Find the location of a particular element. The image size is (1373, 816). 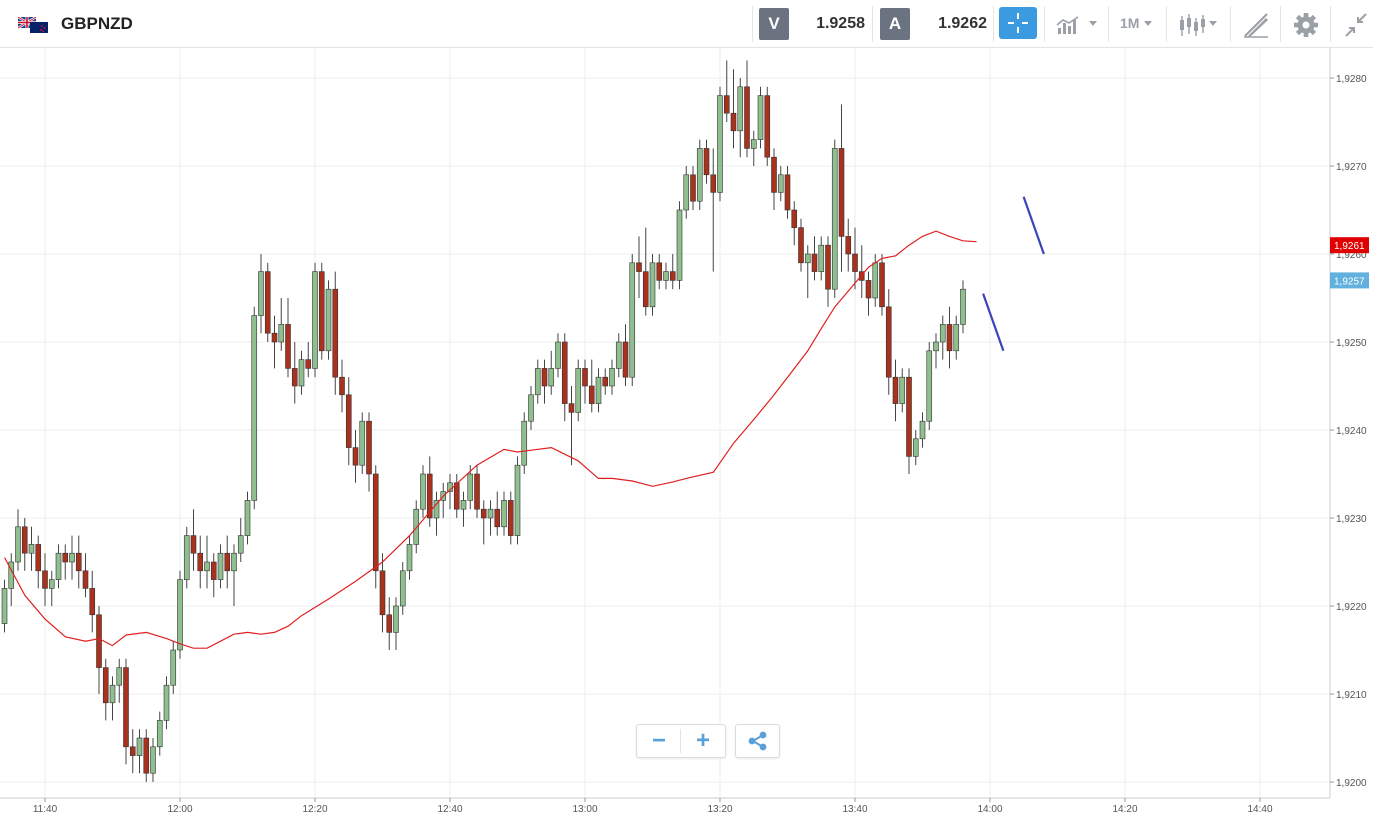

bid-price-badge: 1,9257 is located at coordinates (1349, 280).